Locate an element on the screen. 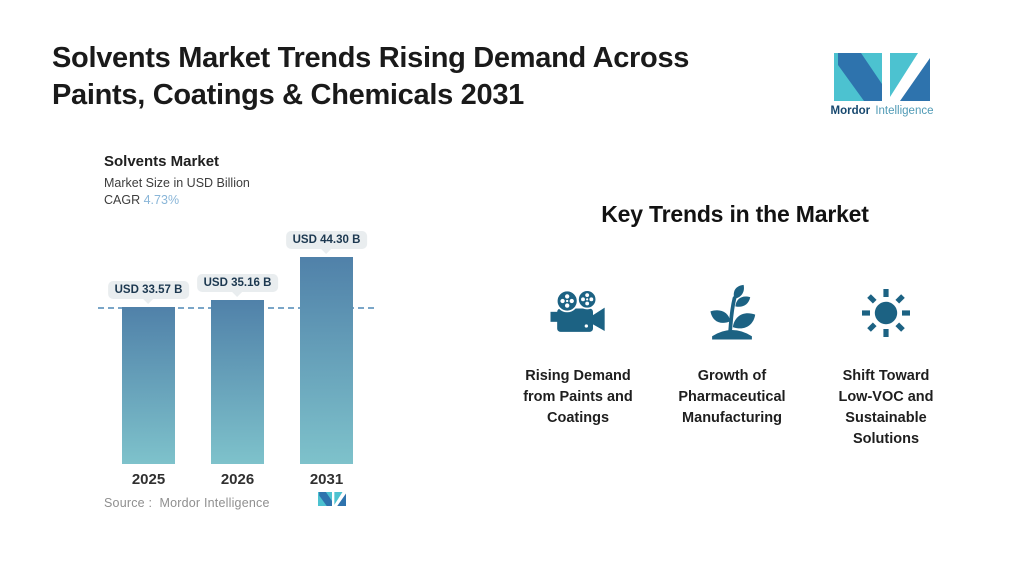  chart-subtitle: Market Size in USD Billion is located at coordinates (177, 183).